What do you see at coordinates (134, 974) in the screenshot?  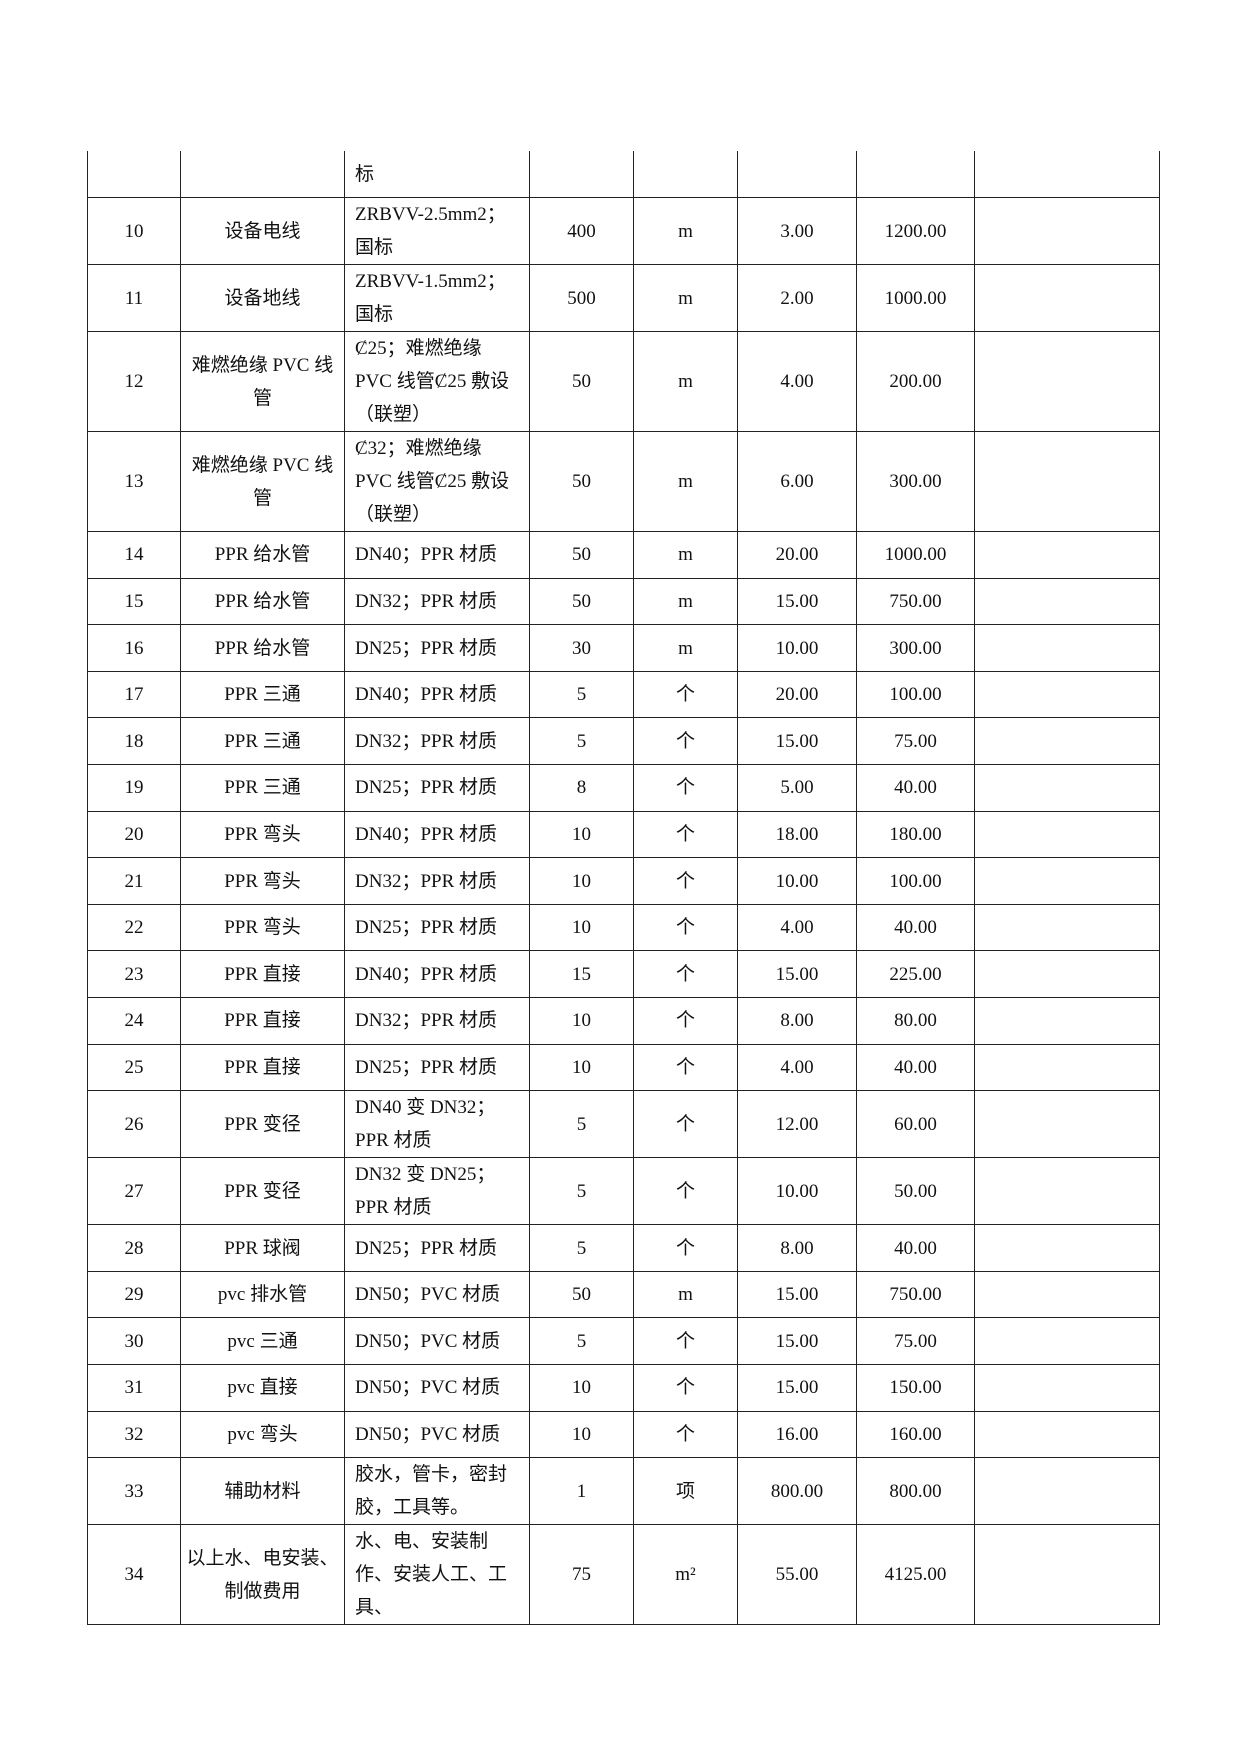 I see `cell-no: 23` at bounding box center [134, 974].